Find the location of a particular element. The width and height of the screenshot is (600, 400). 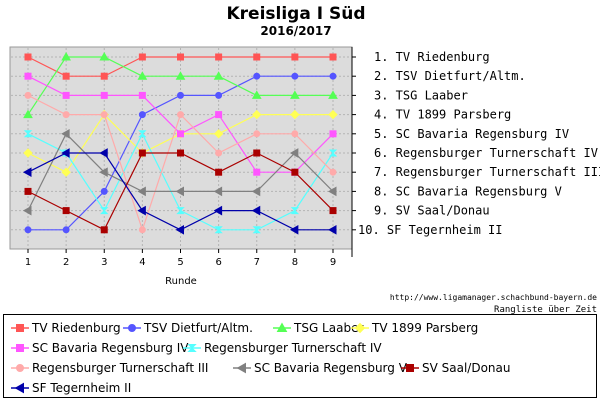

x-tick-label: 5 is located at coordinates (180, 262).